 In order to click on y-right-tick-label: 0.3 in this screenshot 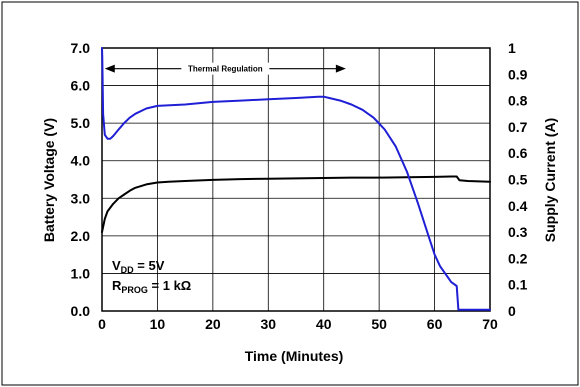, I will do `click(518, 232)`.